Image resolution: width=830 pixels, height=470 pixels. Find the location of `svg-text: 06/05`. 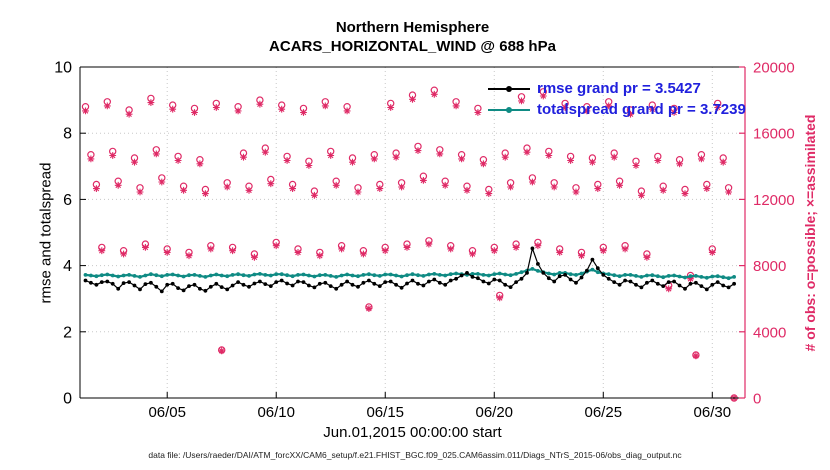

svg-text: 06/05 is located at coordinates (167, 412).